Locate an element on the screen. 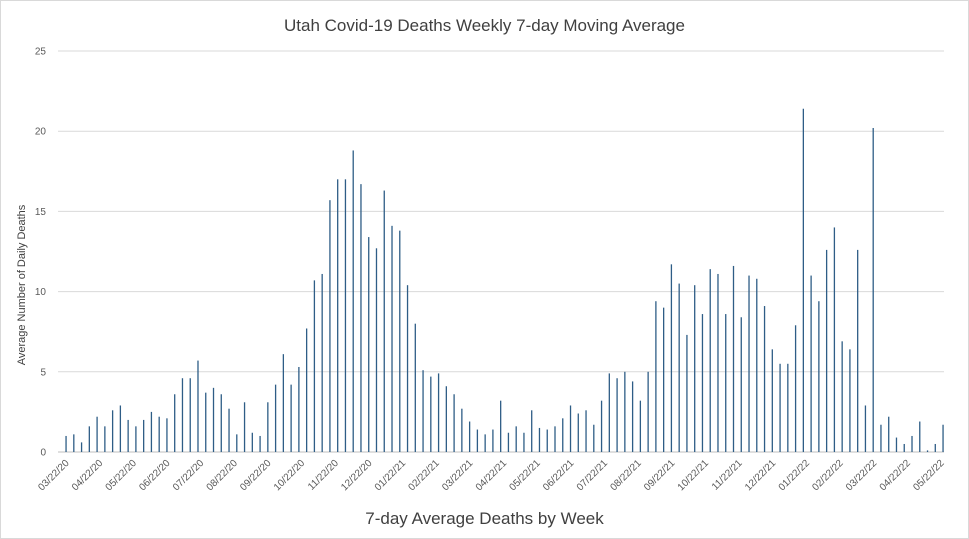 The width and height of the screenshot is (969, 539). x-tick-label: 05/22/22 is located at coordinates (929, 476).